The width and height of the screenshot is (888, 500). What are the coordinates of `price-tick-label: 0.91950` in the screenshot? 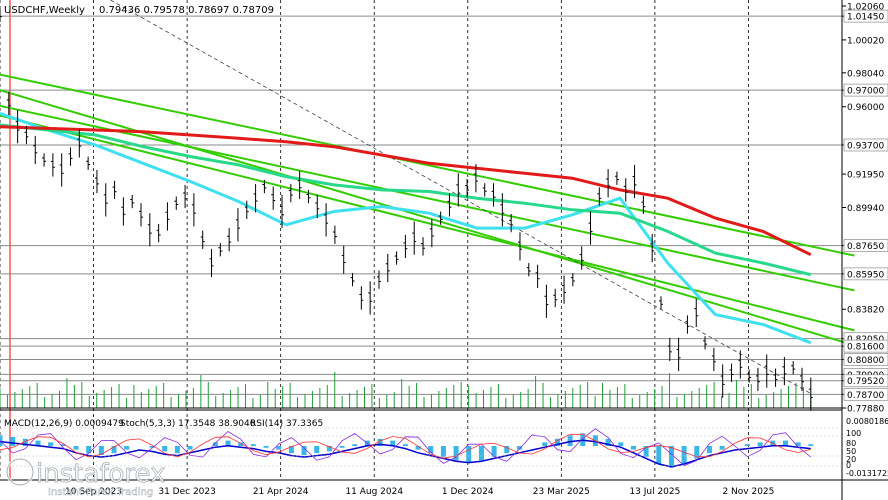 It's located at (865, 176).